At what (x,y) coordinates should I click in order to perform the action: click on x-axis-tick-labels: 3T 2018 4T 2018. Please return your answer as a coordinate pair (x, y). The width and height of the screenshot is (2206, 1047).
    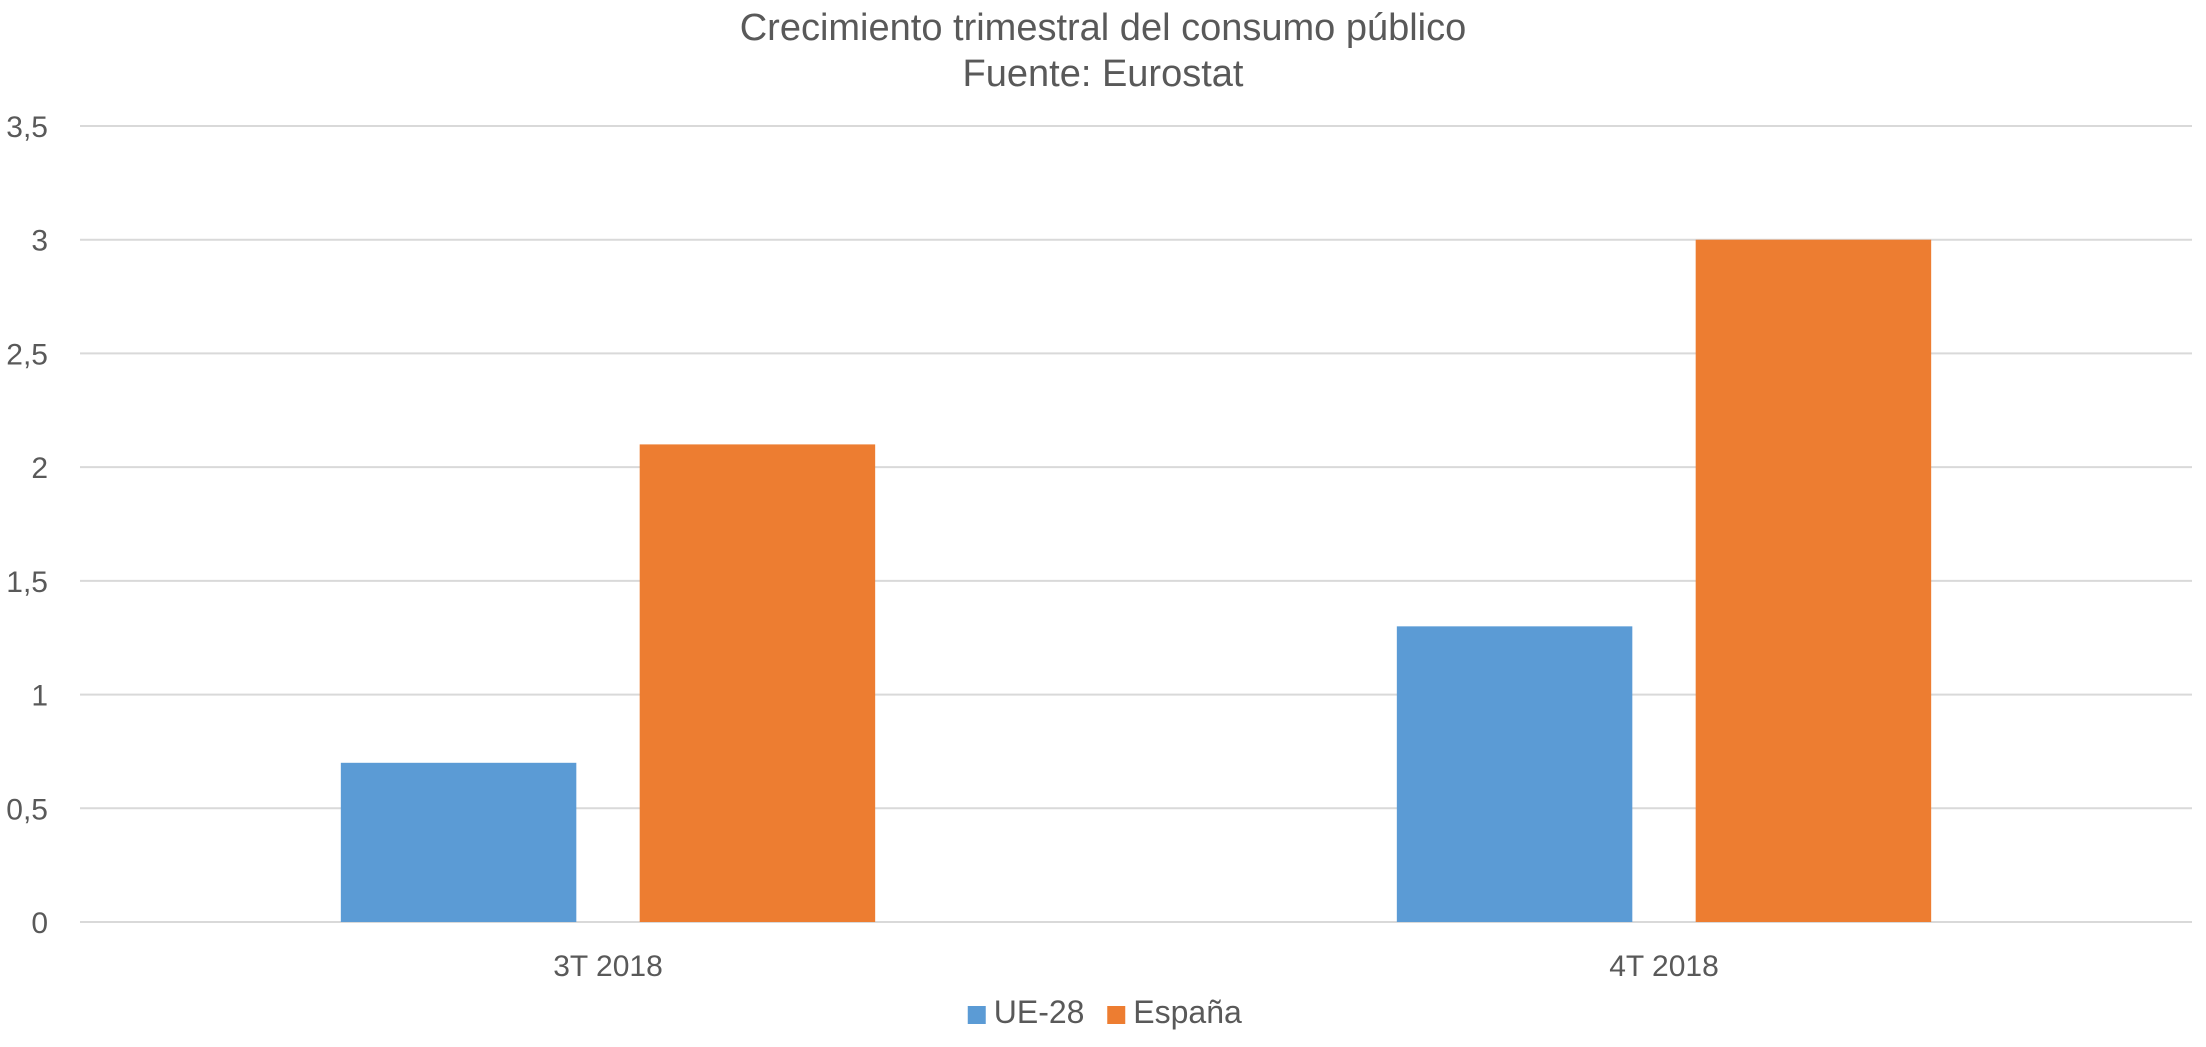
    Looking at the image, I should click on (1136, 966).